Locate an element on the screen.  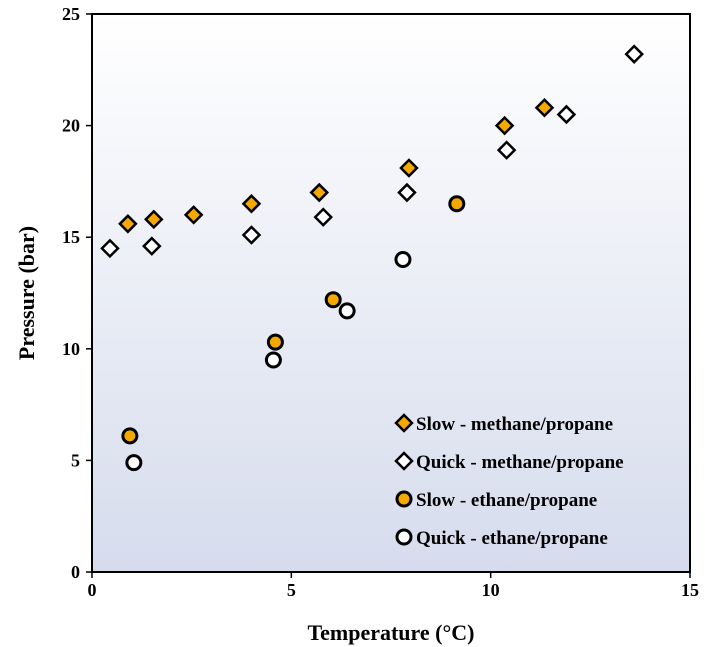
x-axis-title: Temperature (°C) is located at coordinates (390, 632).